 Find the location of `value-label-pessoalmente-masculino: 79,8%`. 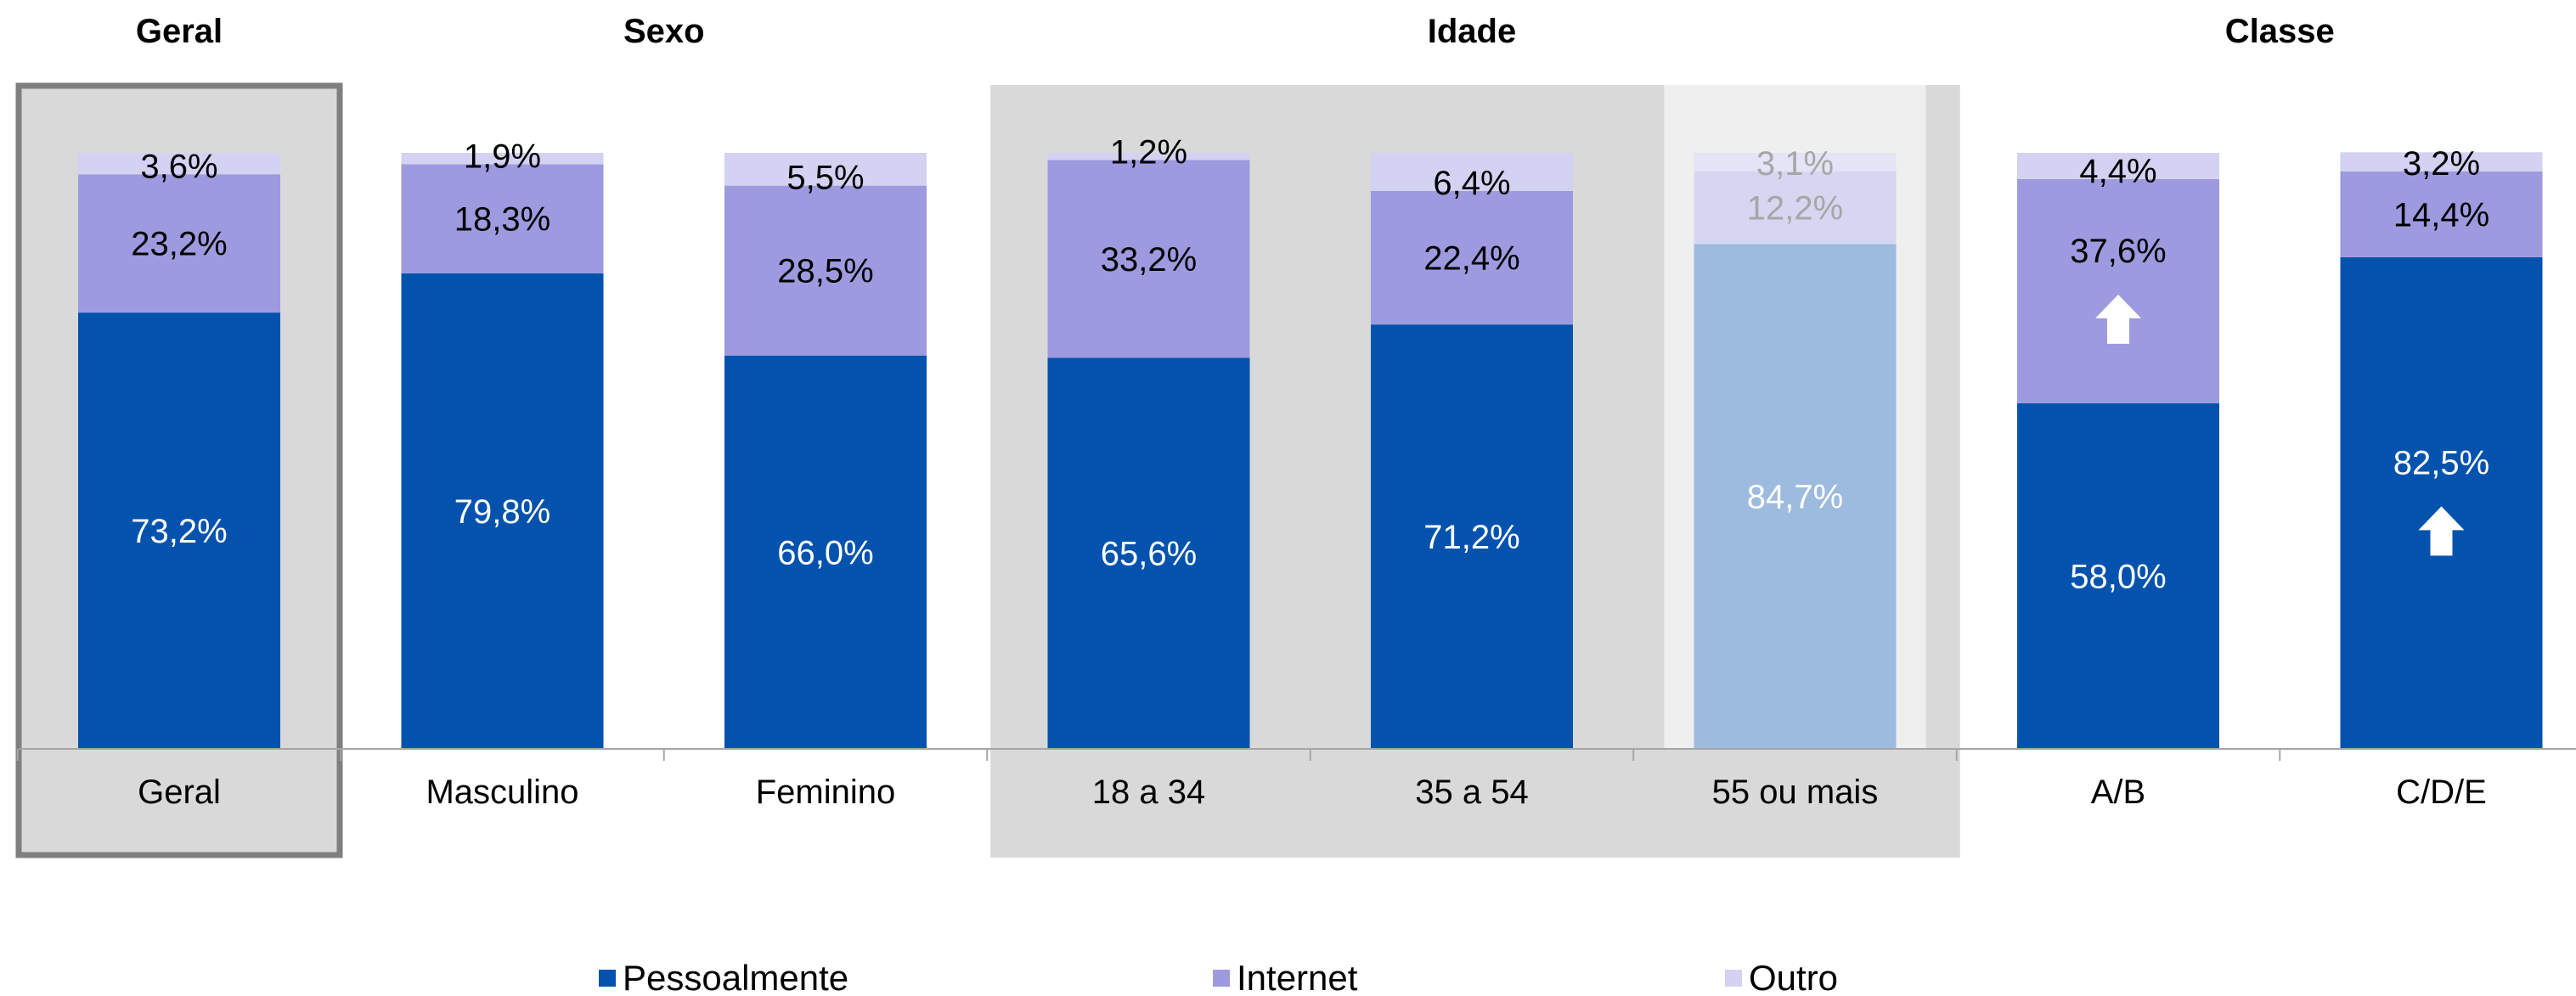

value-label-pessoalmente-masculino: 79,8% is located at coordinates (502, 512).